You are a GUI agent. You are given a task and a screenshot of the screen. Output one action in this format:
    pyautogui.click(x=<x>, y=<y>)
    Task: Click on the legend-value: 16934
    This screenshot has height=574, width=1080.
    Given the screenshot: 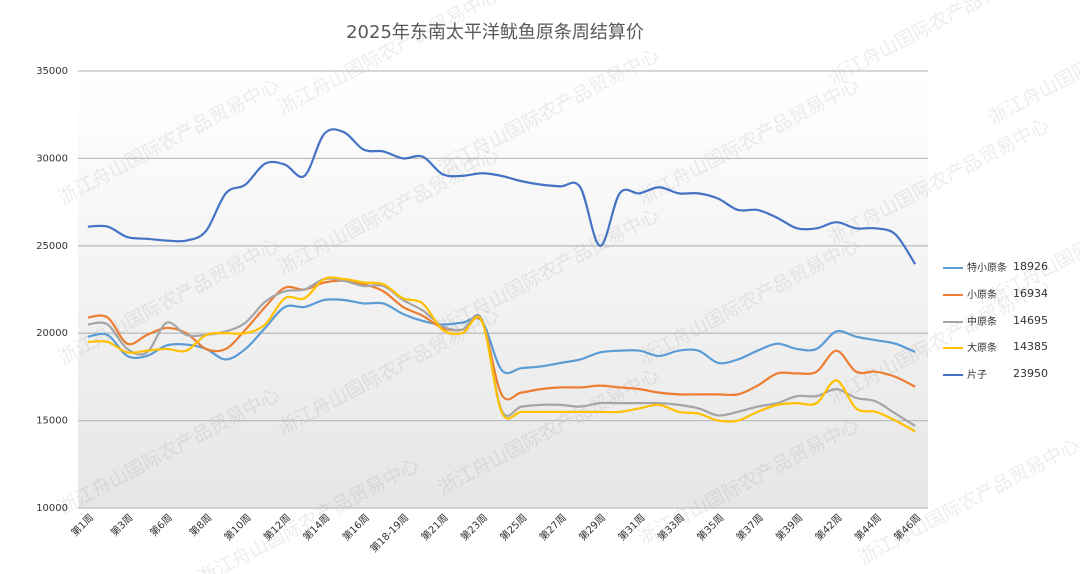 What is the action you would take?
    pyautogui.click(x=1030, y=293)
    